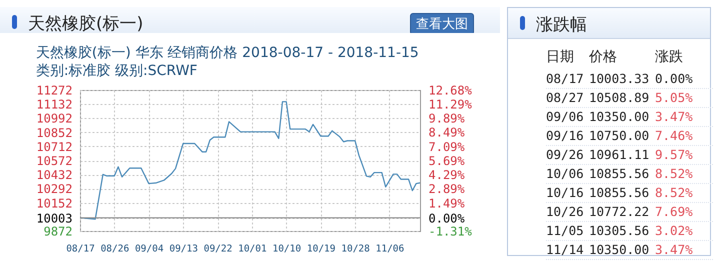 The height and width of the screenshot is (262, 714). Describe the element at coordinates (54, 175) in the screenshot. I see `y-tick-label: 10432` at that location.